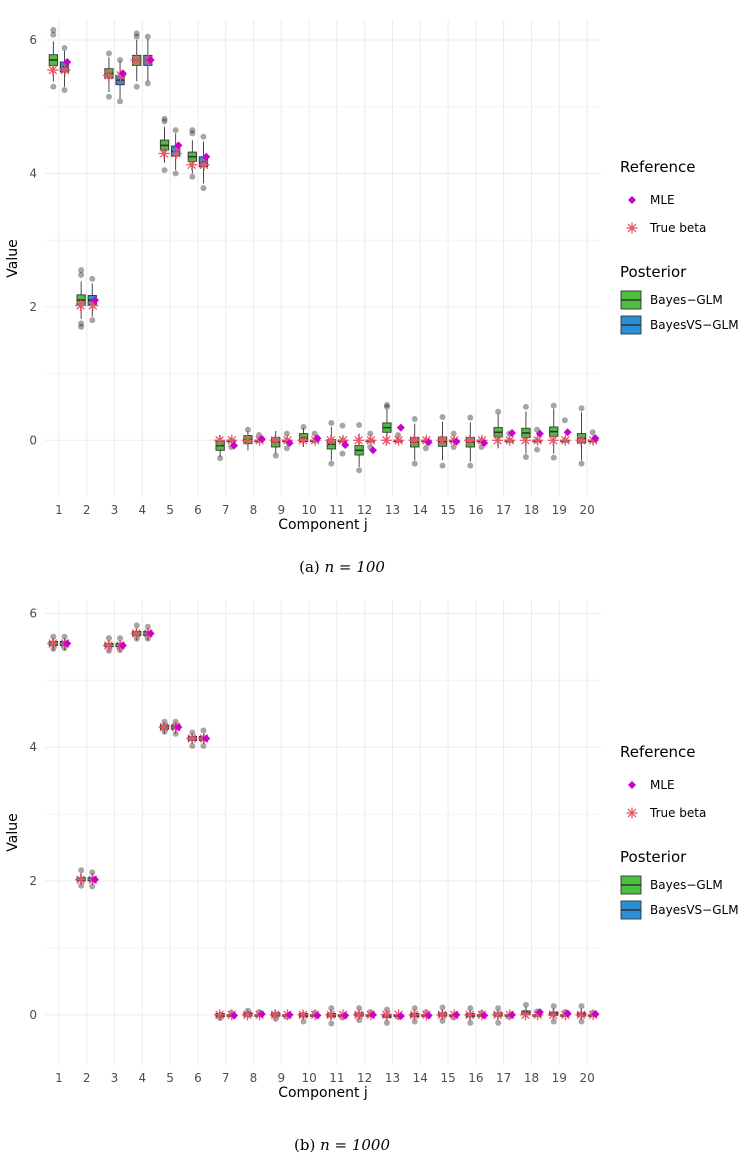  I want to click on x-tick-label: 16, so click(475, 510).